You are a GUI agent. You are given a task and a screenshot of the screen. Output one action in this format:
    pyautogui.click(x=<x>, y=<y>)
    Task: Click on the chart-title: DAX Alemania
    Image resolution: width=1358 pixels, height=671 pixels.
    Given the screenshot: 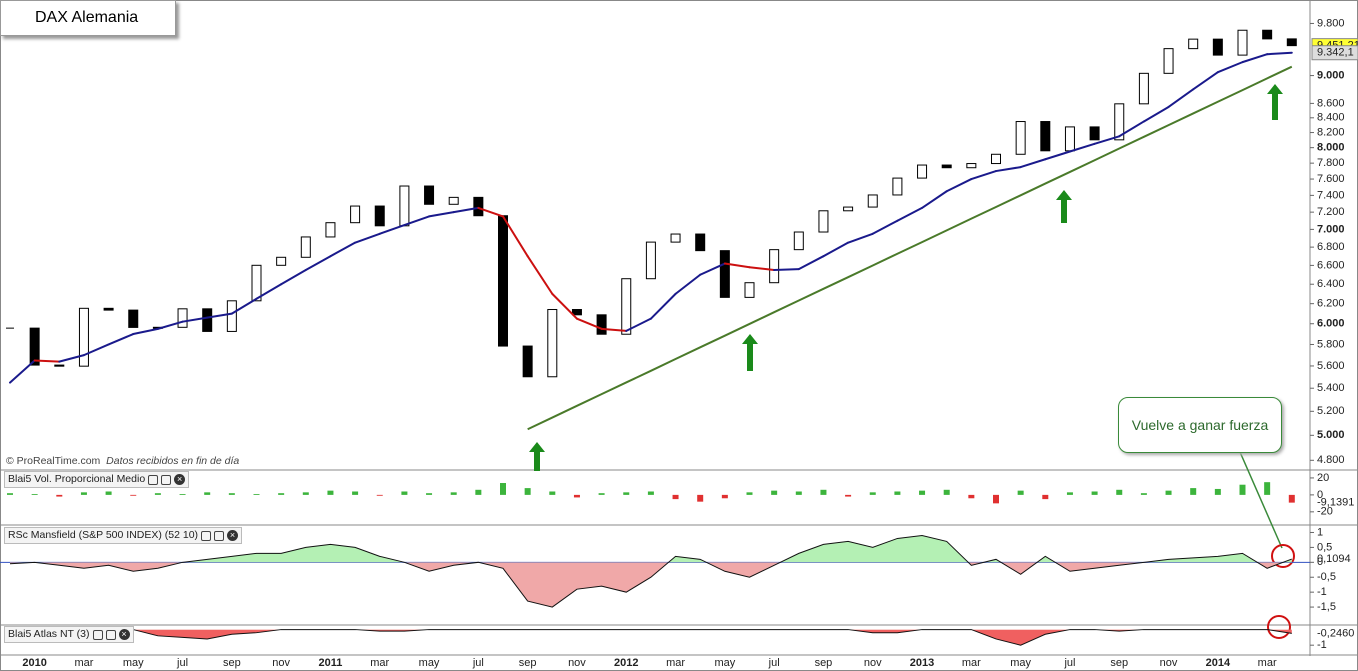 What is the action you would take?
    pyautogui.click(x=88, y=18)
    